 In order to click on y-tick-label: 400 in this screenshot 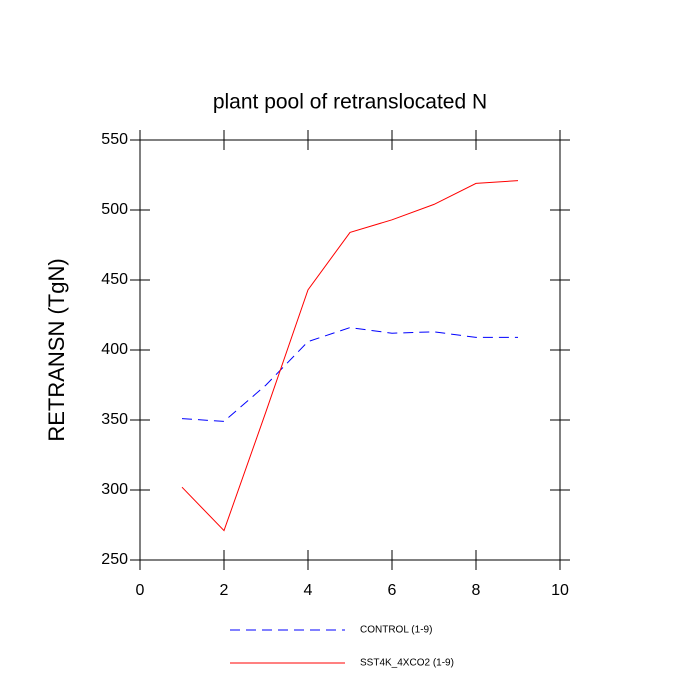, I will do `click(114, 349)`.